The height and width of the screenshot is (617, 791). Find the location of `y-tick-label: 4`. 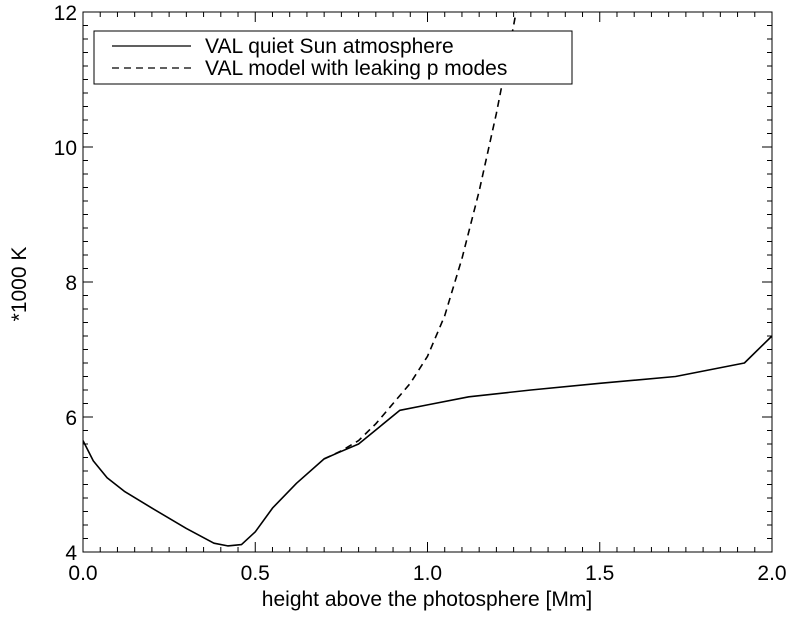

y-tick-label: 4 is located at coordinates (71, 553).